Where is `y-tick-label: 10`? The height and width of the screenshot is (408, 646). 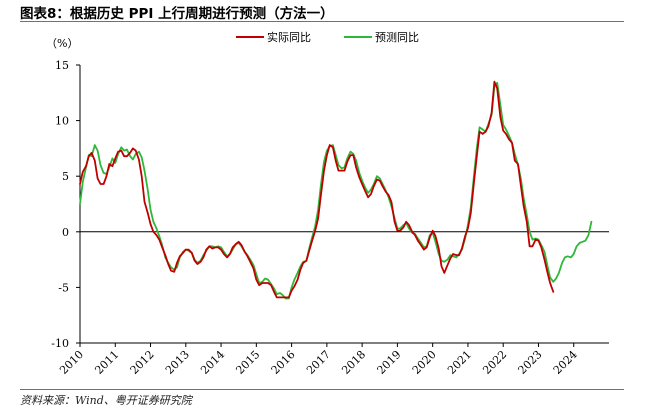 y-tick-label: 10 is located at coordinates (62, 121).